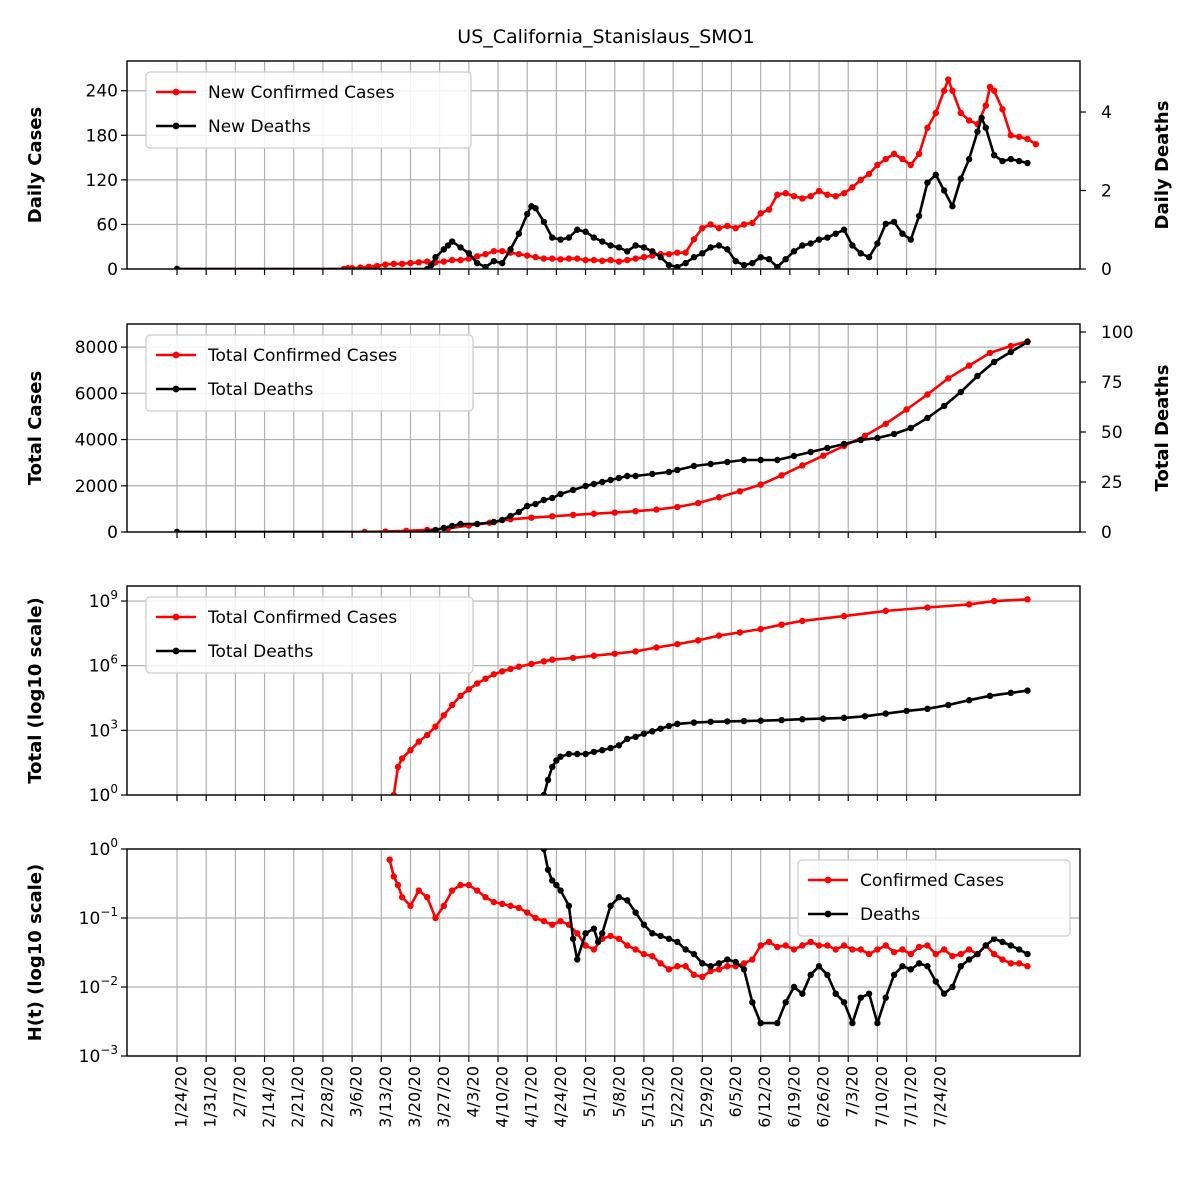 This screenshot has width=1200, height=1200. What do you see at coordinates (112, 270) in the screenshot?
I see `y-tick-label: 0` at bounding box center [112, 270].